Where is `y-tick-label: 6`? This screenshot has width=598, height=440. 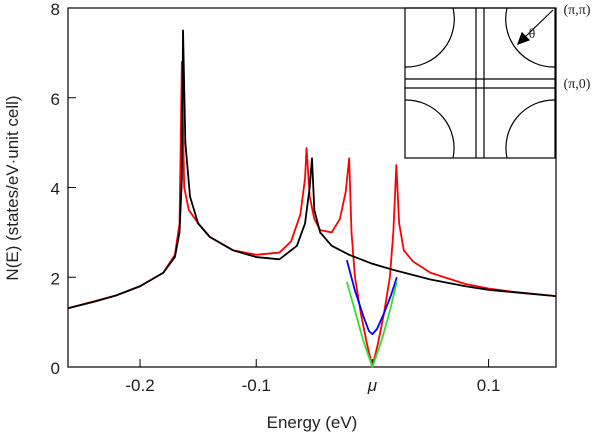 y-tick-label: 6 is located at coordinates (55, 99).